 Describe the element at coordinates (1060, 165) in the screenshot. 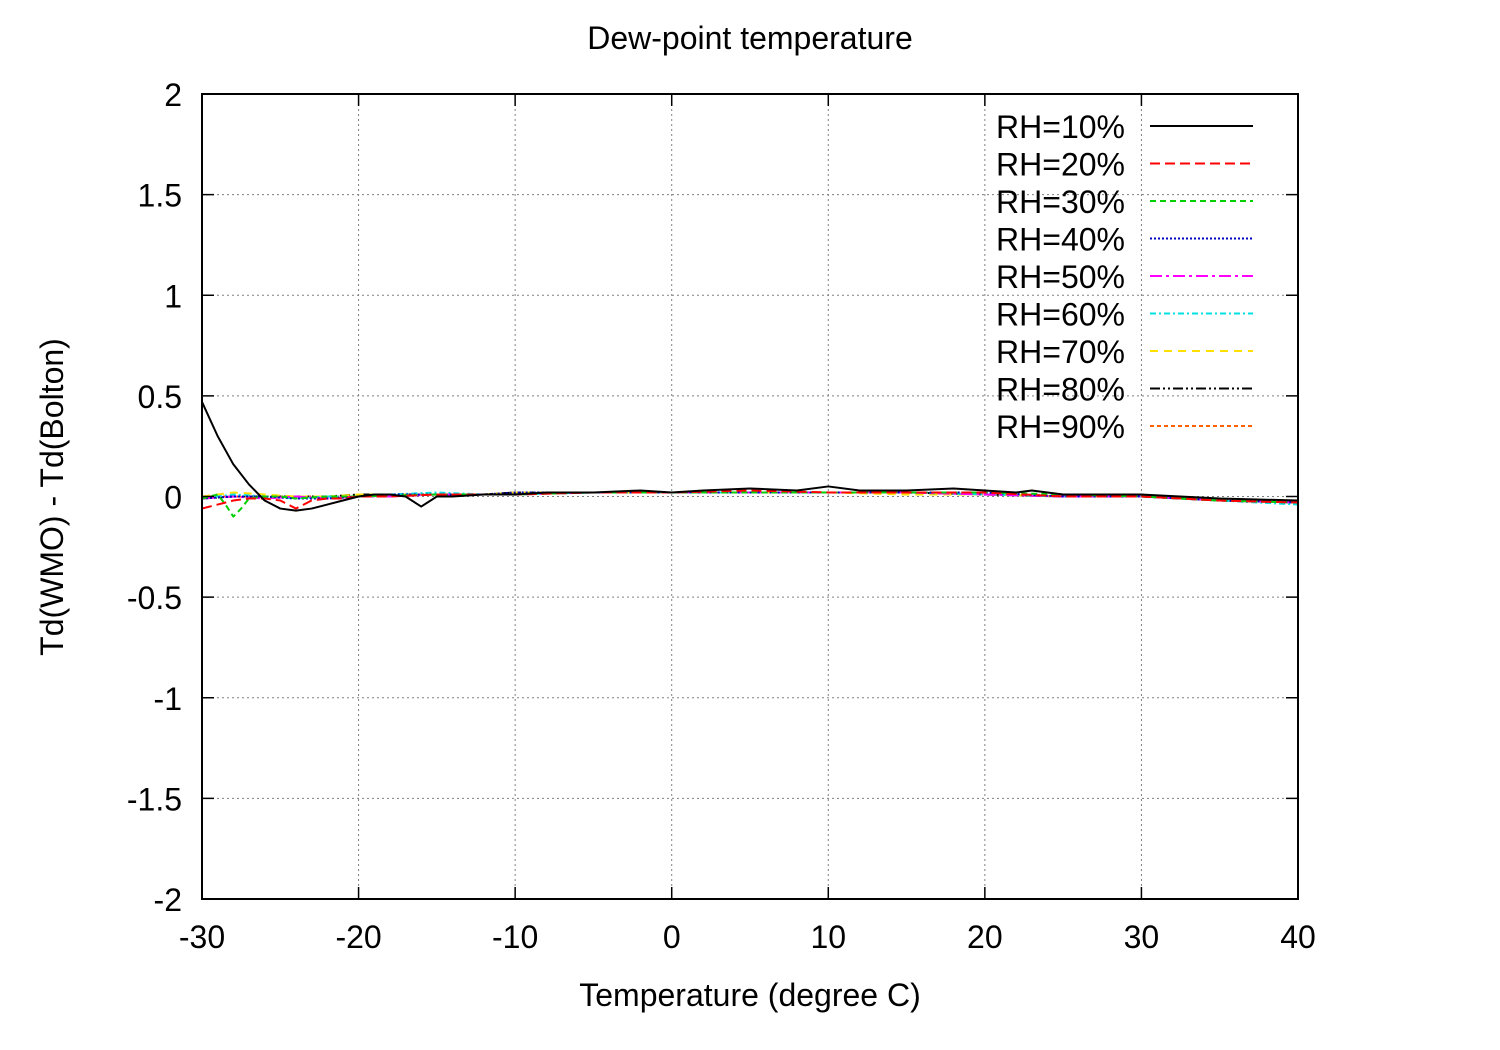

I see `legend-label: RH=20%` at that location.